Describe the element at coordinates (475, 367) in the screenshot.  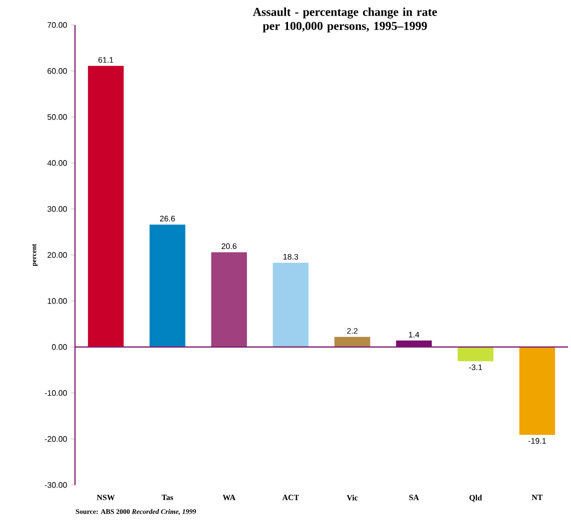
I see `data-label: -3.1` at that location.